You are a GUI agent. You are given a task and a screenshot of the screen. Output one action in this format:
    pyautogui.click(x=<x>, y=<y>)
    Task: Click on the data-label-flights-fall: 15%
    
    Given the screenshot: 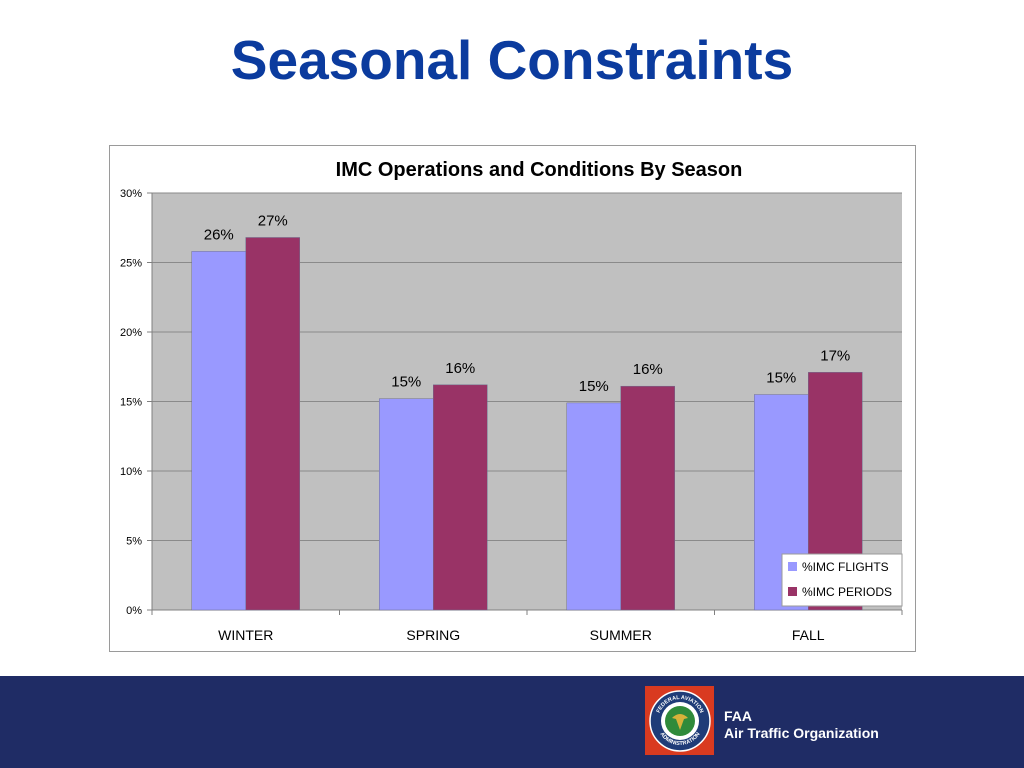 What is the action you would take?
    pyautogui.click(x=781, y=378)
    